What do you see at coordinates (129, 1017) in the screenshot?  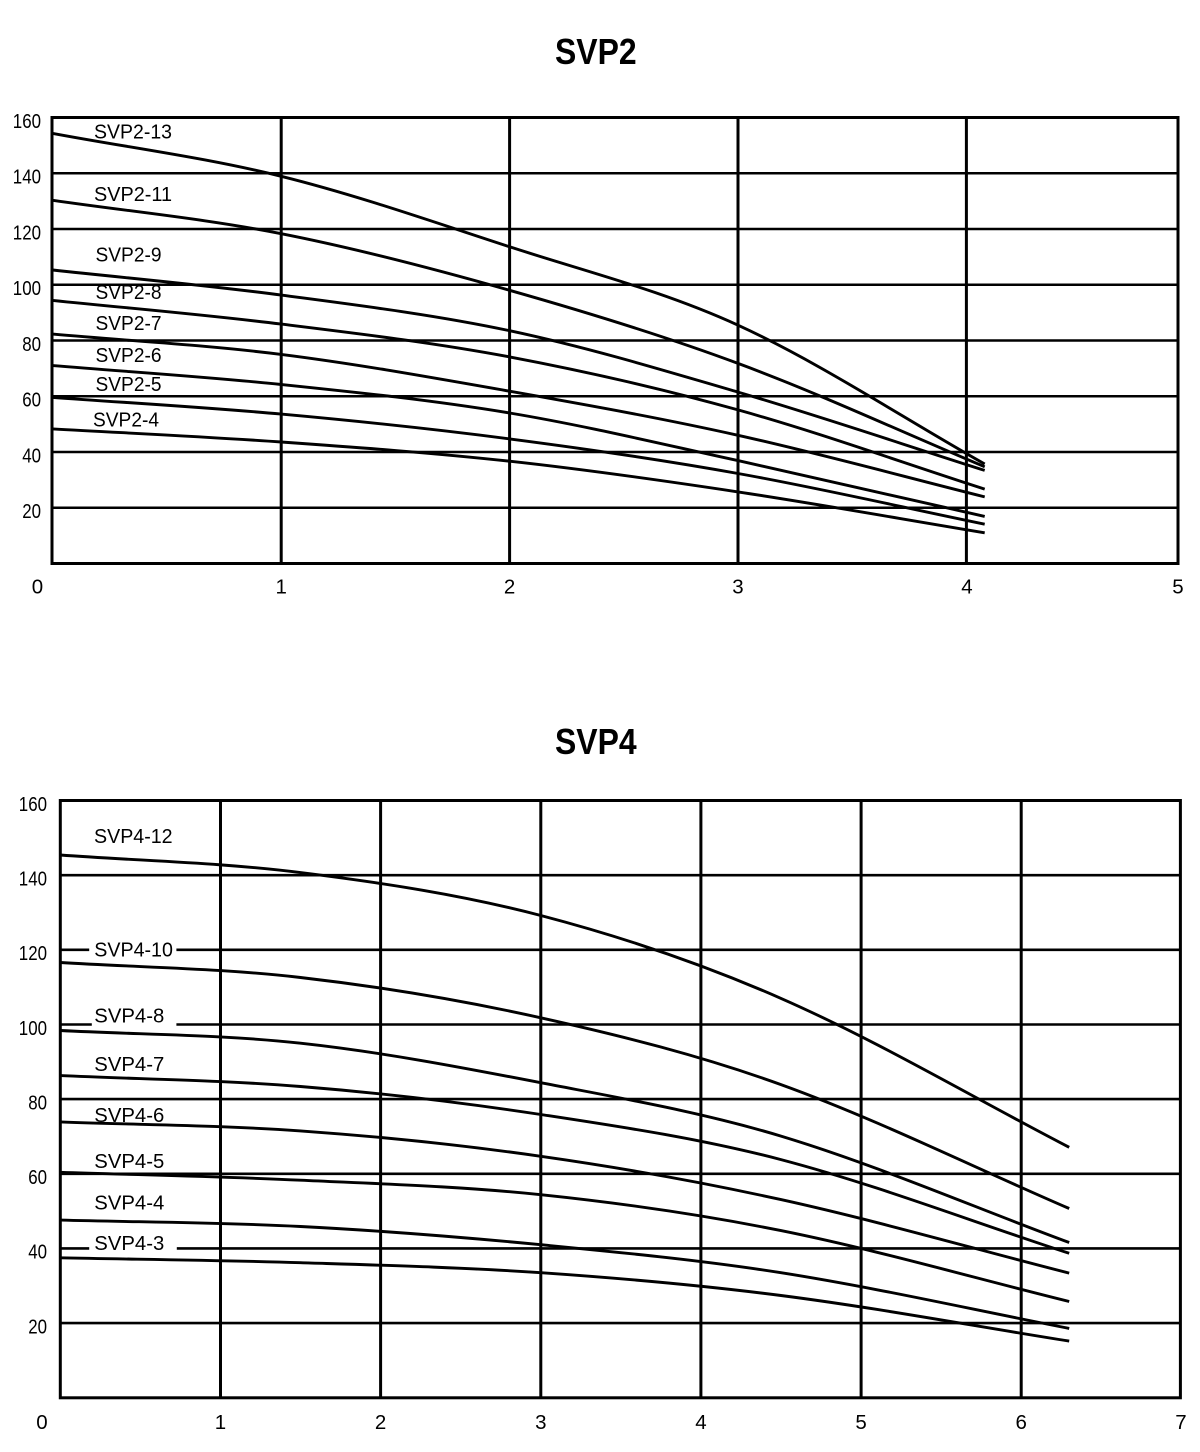 I see `svg-text: SVP4-8` at bounding box center [129, 1017].